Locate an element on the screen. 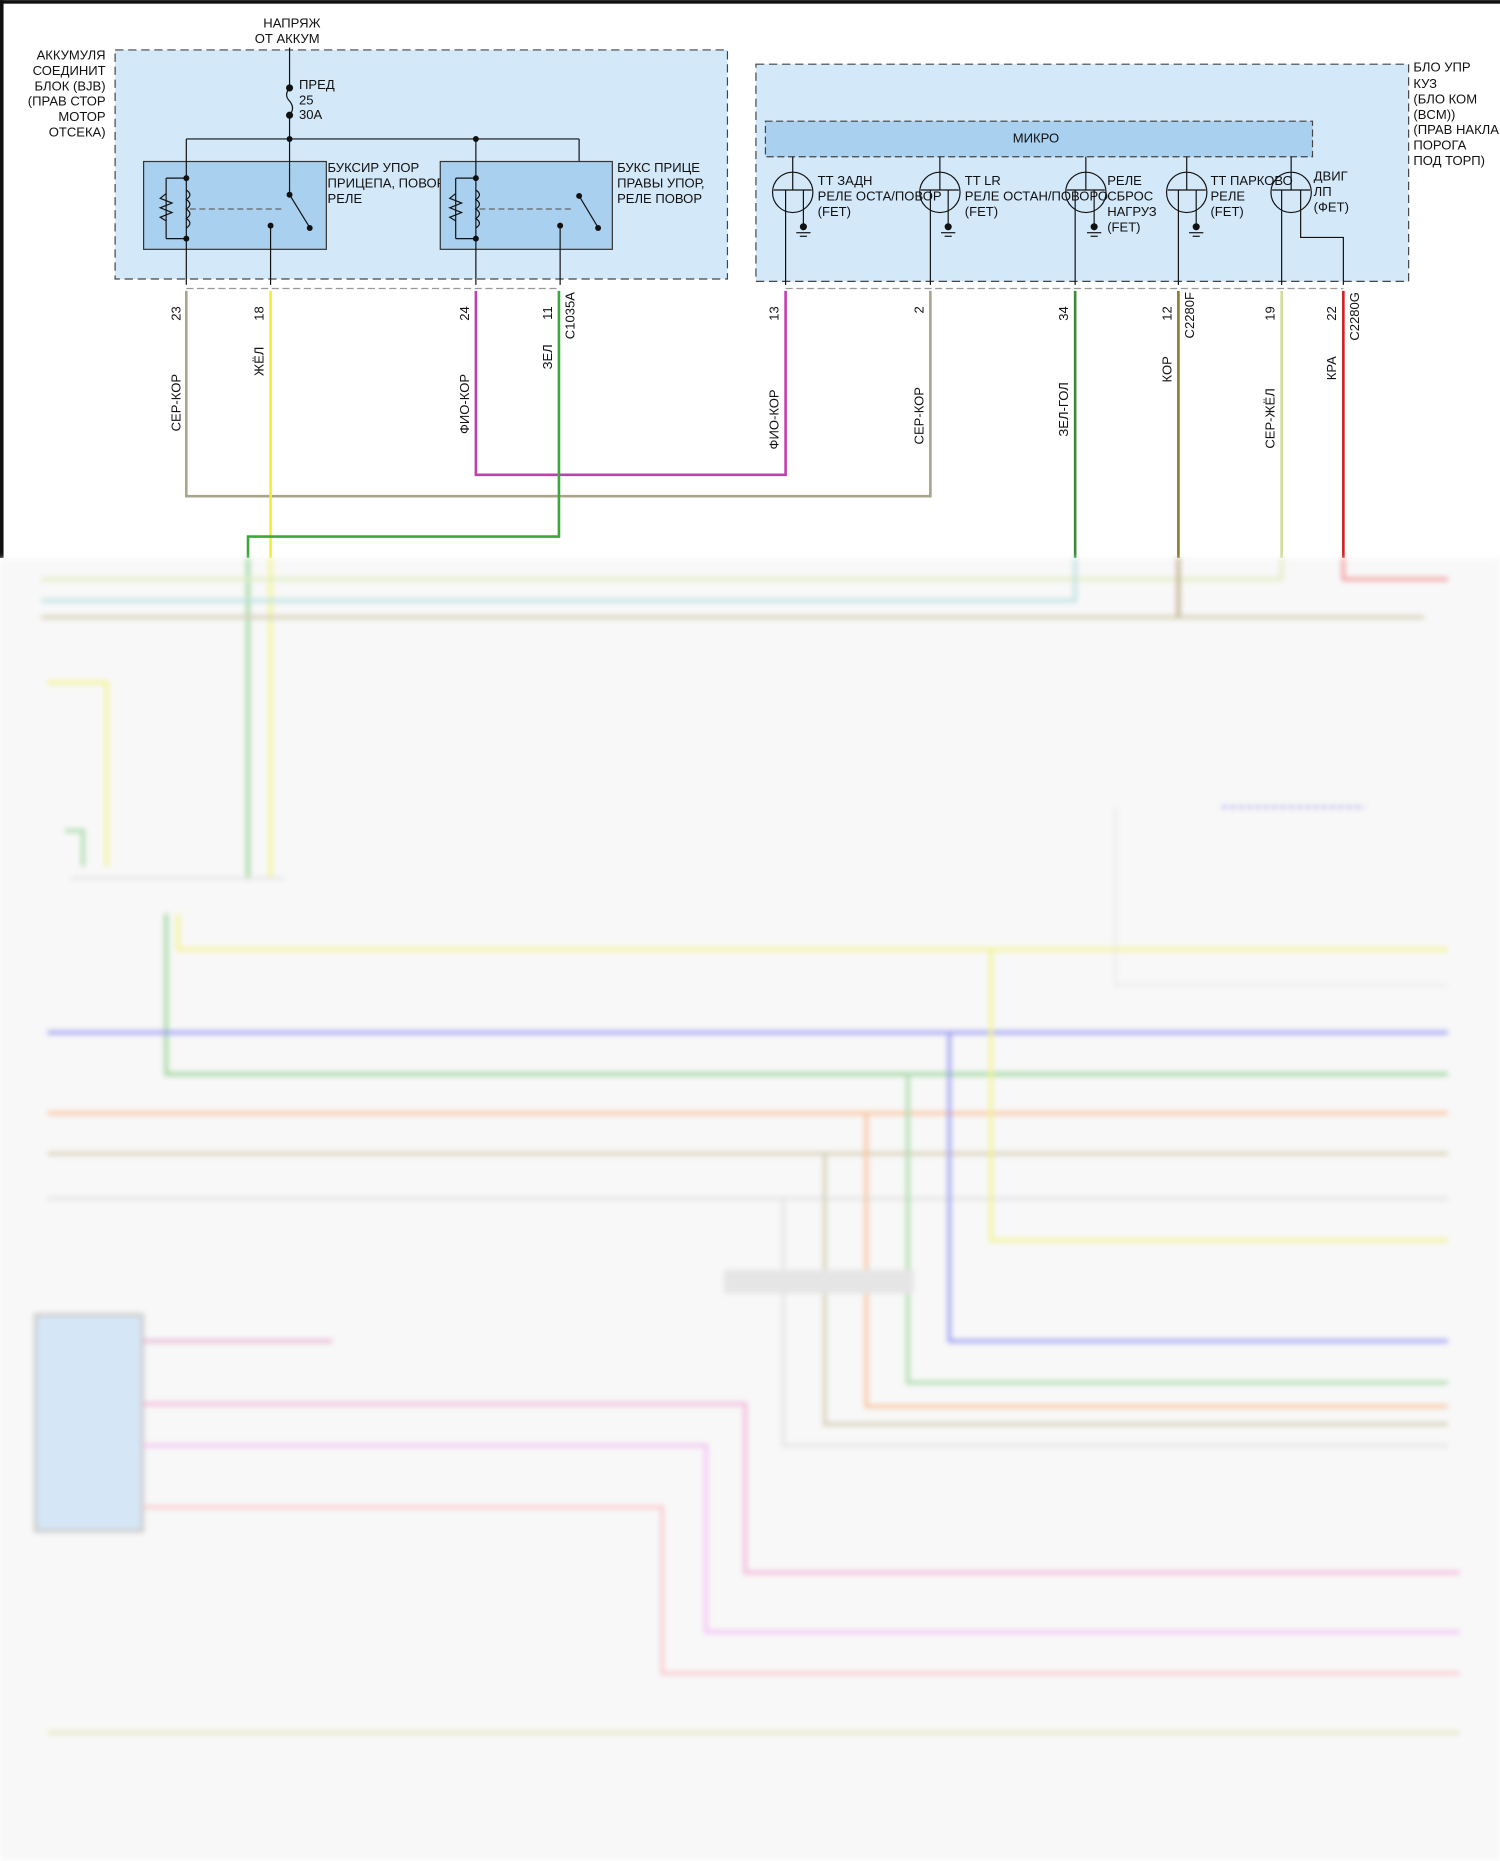 The width and height of the screenshot is (1500, 1861). micro-block is located at coordinates (1039, 139).